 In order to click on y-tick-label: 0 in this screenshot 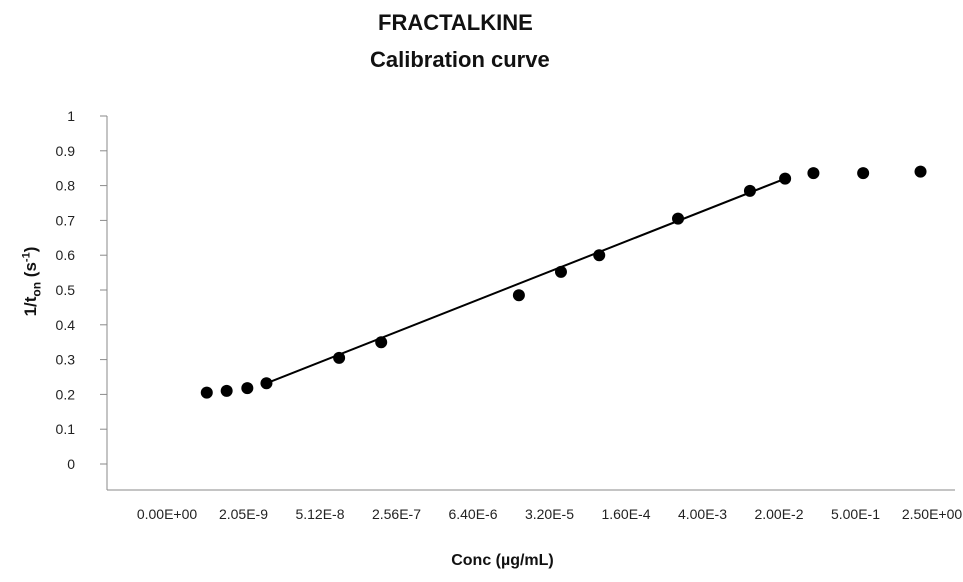, I will do `click(71, 464)`.